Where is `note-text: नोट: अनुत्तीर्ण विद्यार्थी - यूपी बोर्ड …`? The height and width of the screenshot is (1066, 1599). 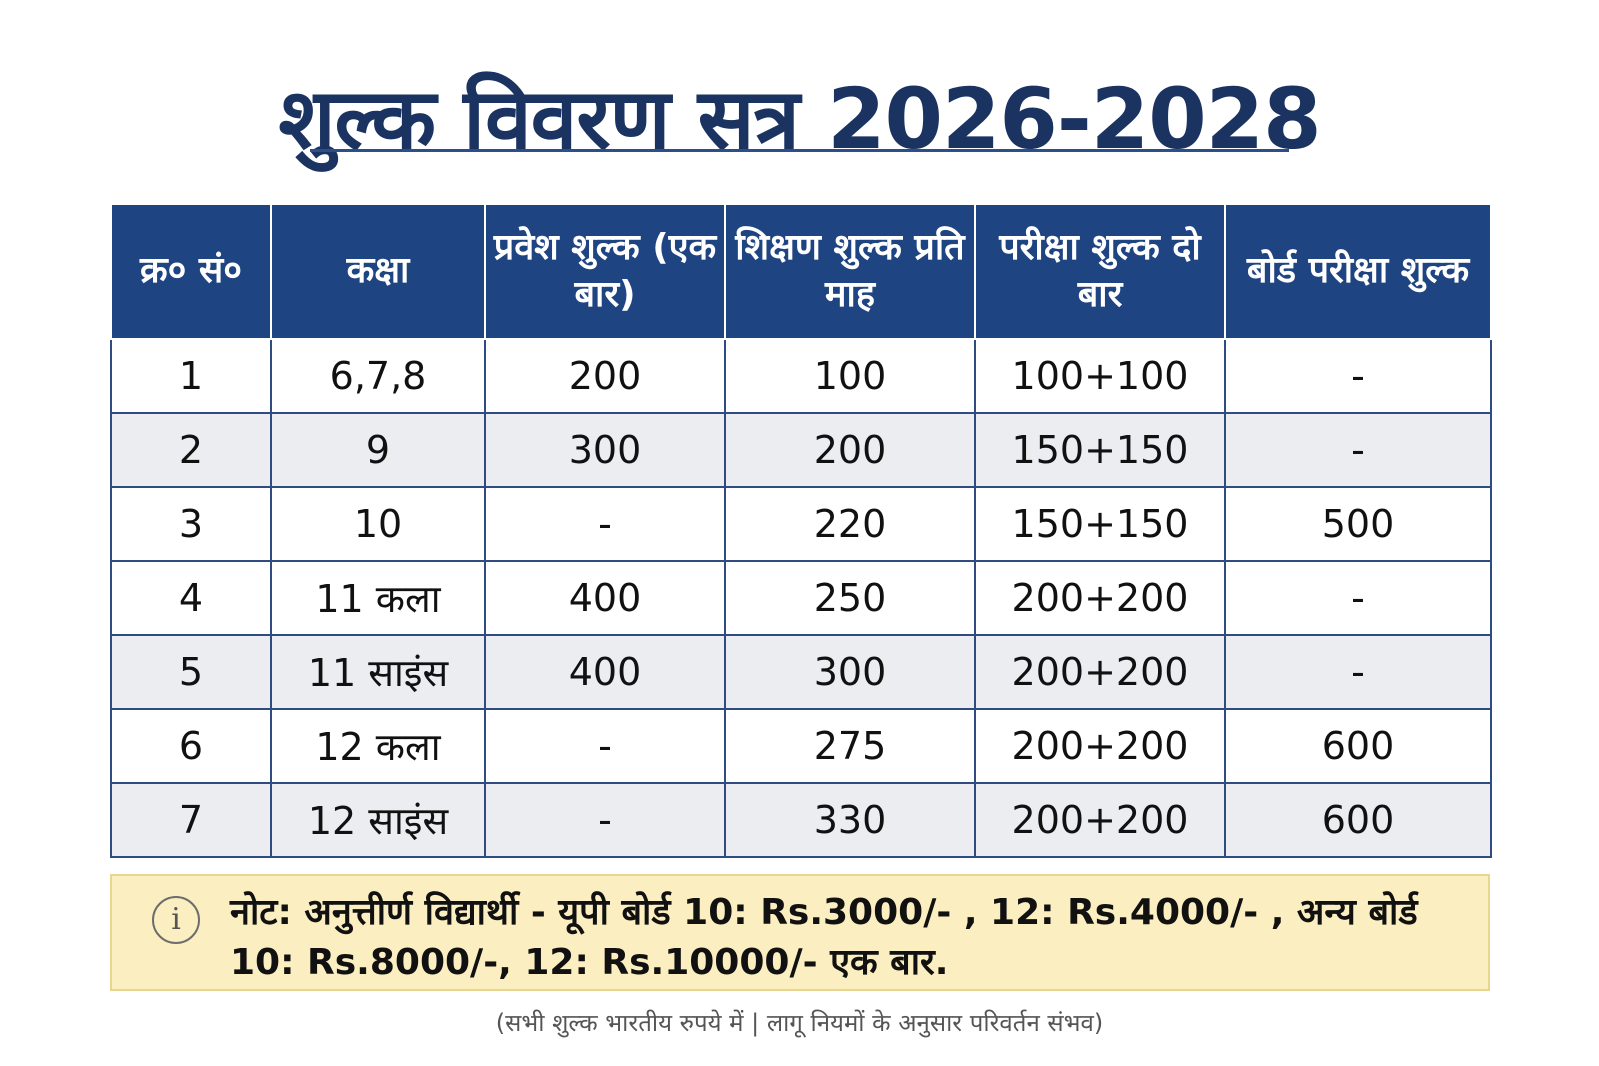
note-text: नोट: अनुत्तीर्ण विद्यार्थी - यूपी बोर्ड … is located at coordinates (824, 937).